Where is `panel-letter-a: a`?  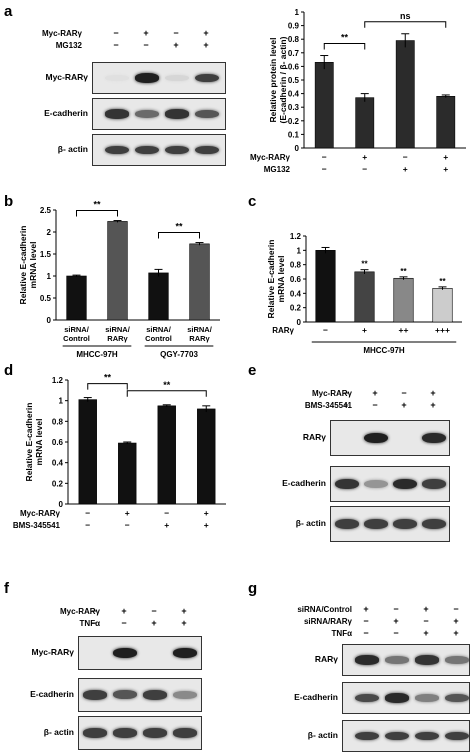
panel-letter-a: a is located at coordinates (8, 11).